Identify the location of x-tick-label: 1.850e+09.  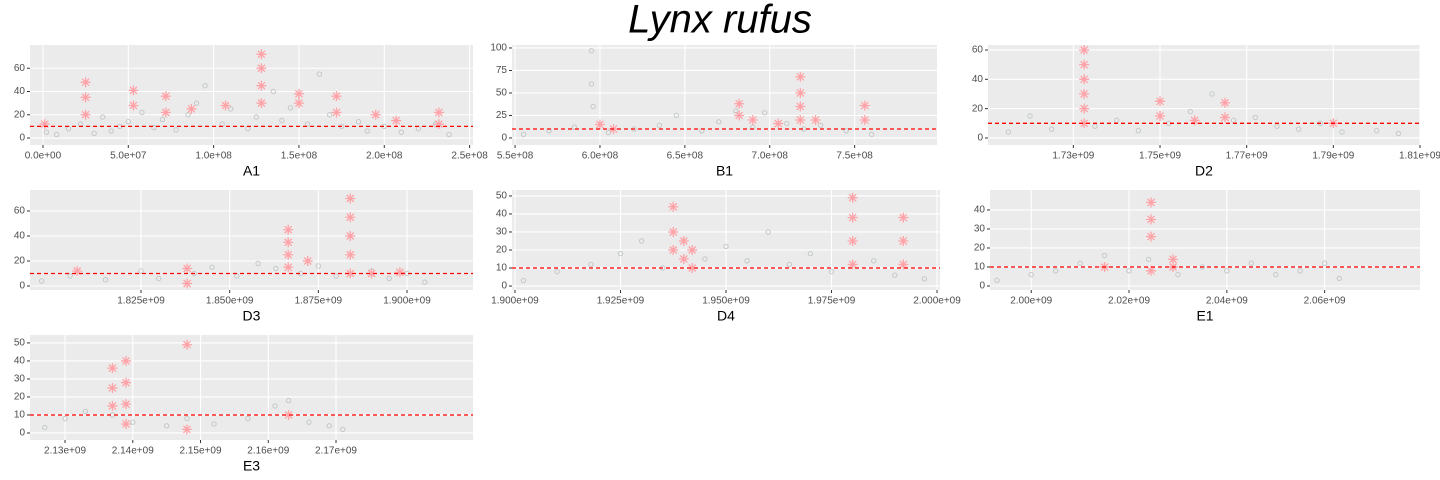
(230, 301).